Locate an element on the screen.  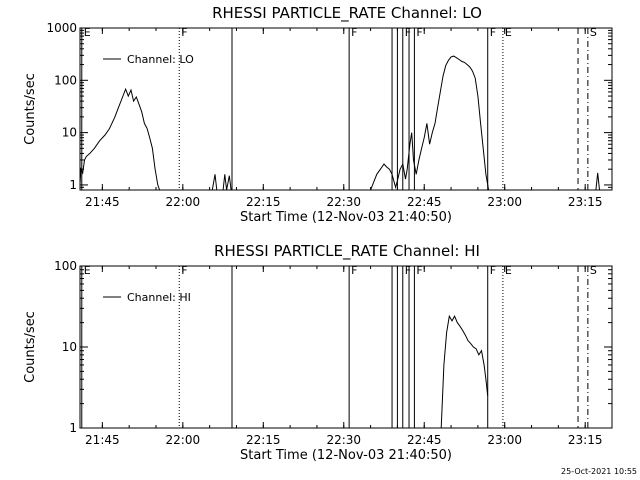
footer-timestamp: 25-Oct-2021 10:55 is located at coordinates (599, 471).